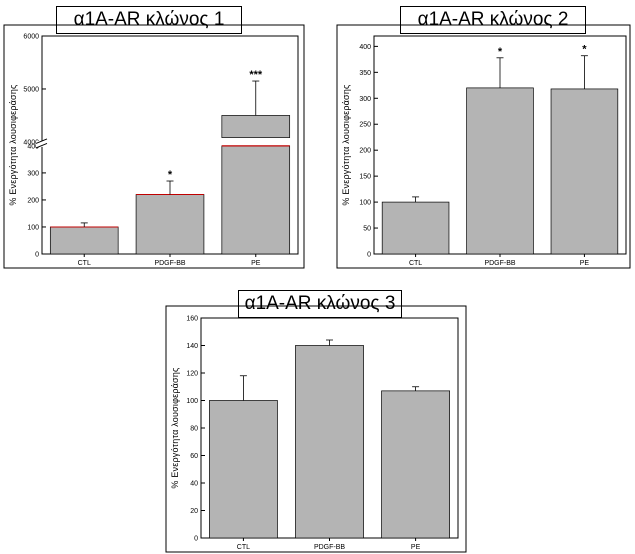  I want to click on y-tick-label: 350, so click(365, 73).